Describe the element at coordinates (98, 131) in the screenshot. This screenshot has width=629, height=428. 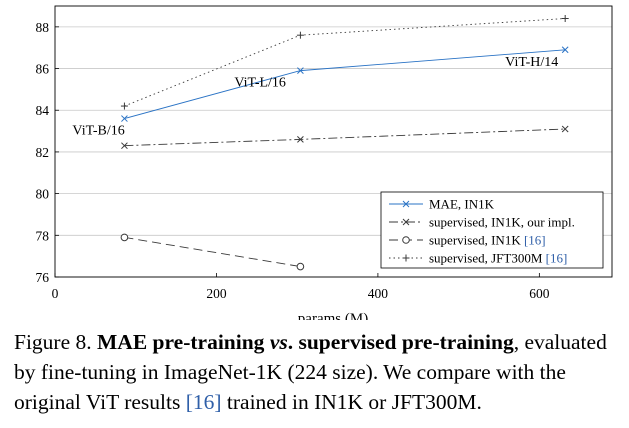
I see `annotation-label: ViT-B/16` at that location.